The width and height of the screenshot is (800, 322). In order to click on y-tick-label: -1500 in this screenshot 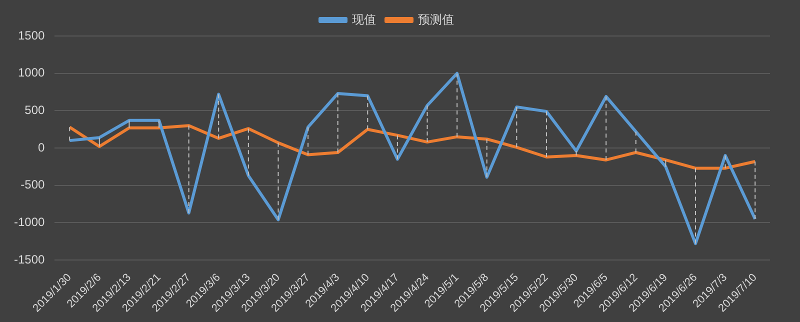, I will do `click(30, 259)`.